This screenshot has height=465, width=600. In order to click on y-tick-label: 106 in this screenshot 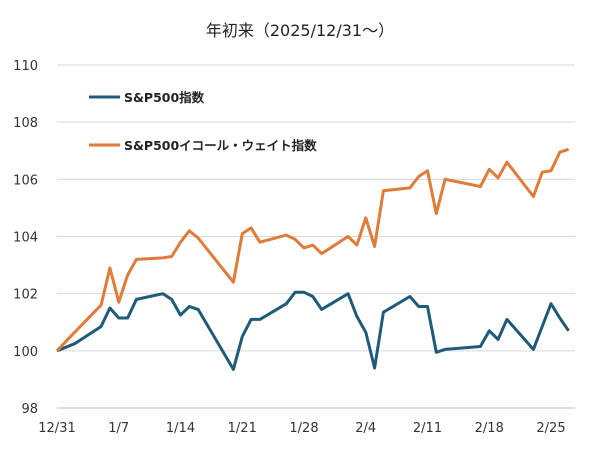, I will do `click(25, 180)`.